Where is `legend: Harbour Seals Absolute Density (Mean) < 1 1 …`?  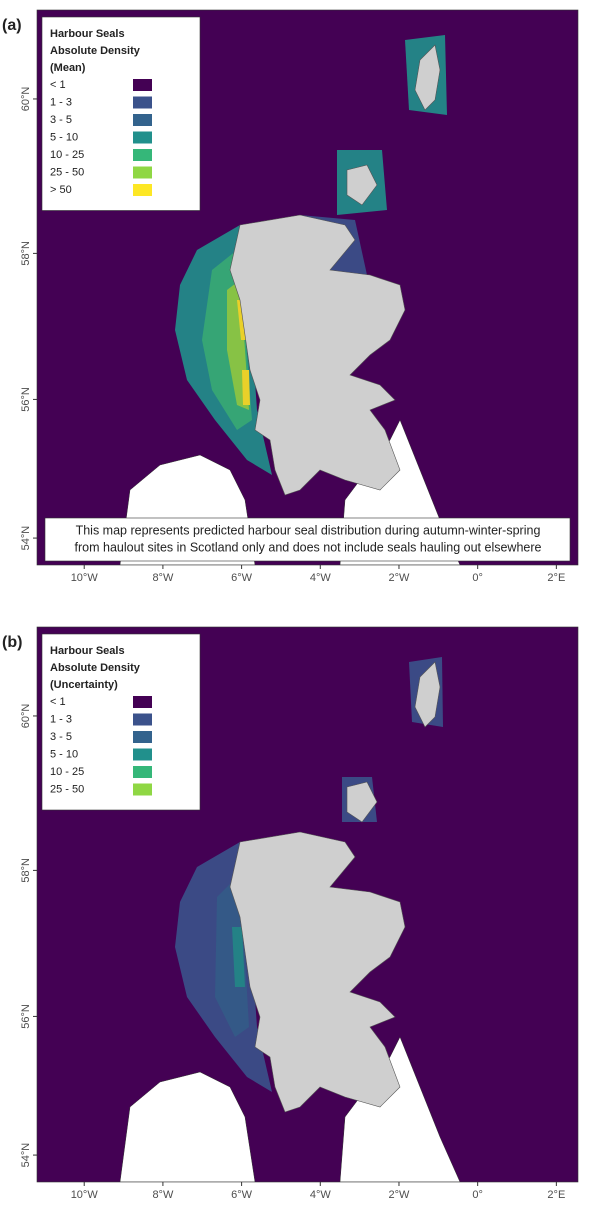
legend: Harbour Seals Absolute Density (Mean) < 1 1 … is located at coordinates (121, 113).